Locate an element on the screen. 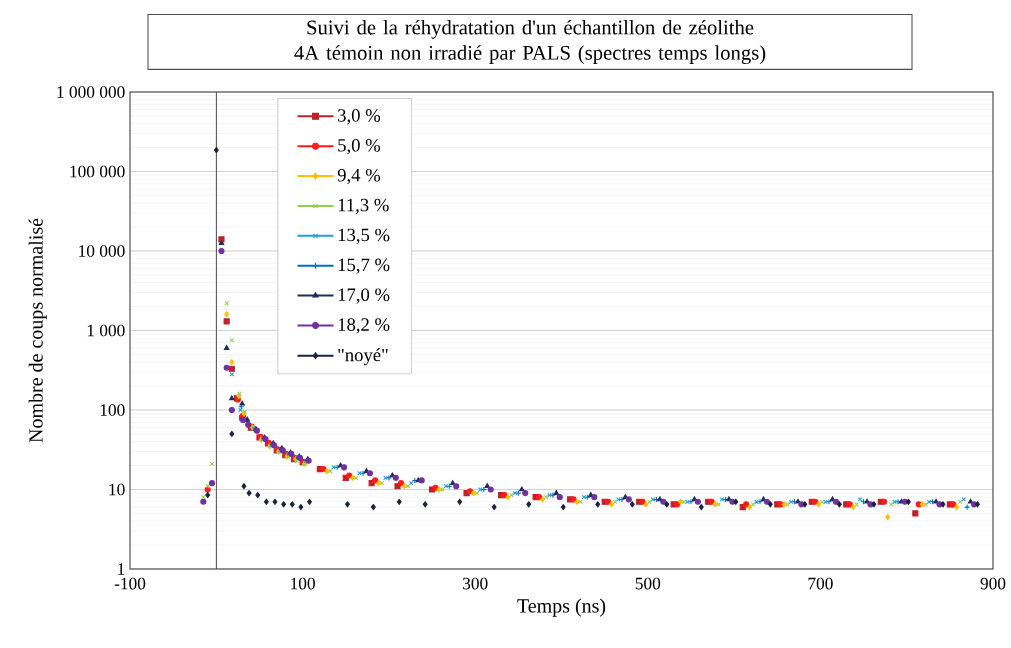 Image resolution: width=1011 pixels, height=648 pixels. y-axis-title: Nombre de coups normalisé is located at coordinates (37, 330).